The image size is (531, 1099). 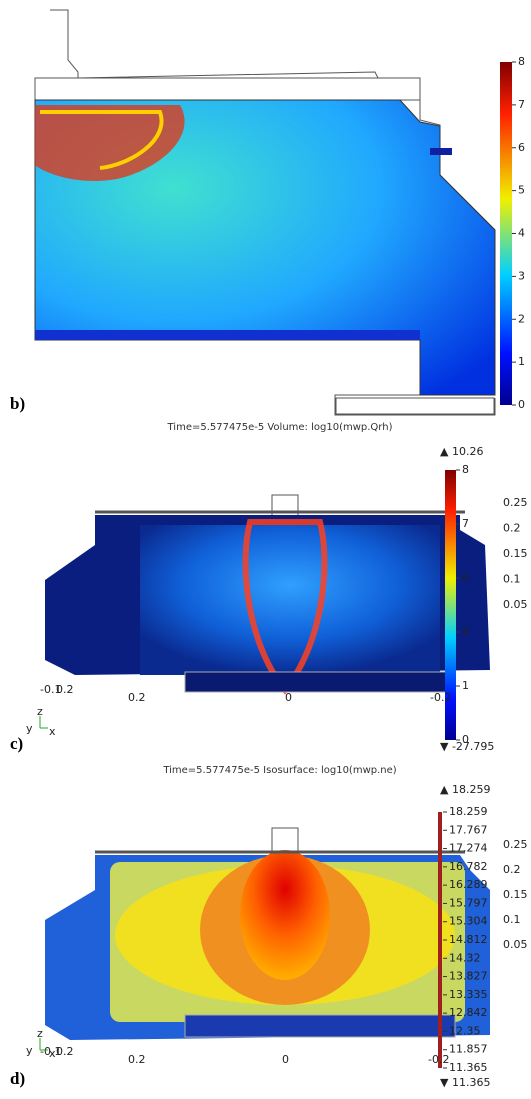 I want to click on colorbar-tick-label: 12.35, so click(x=465, y=1030).